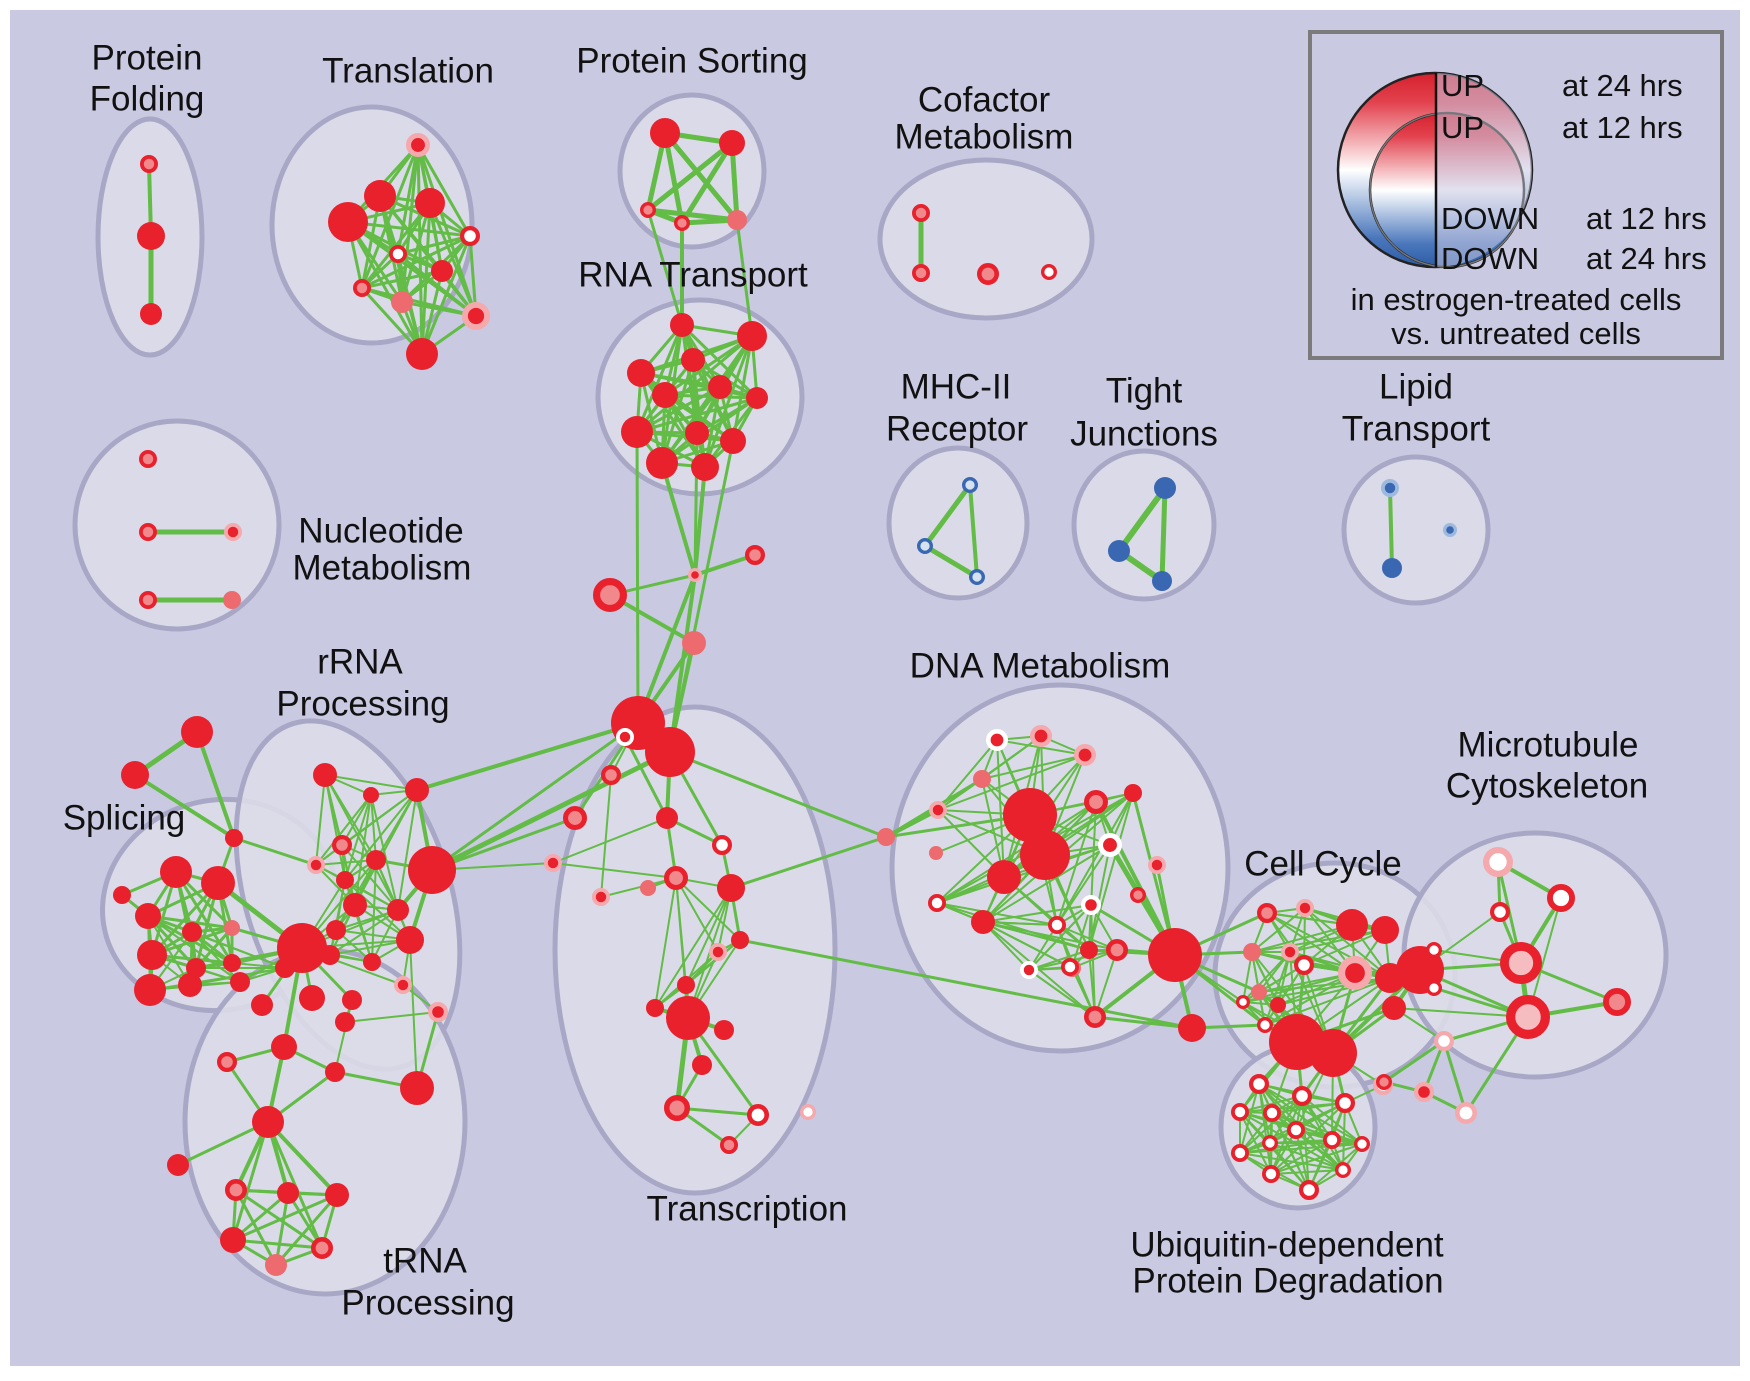  I want to click on cluster-nucleotide-metabolism-label: Nucleotide, so click(380, 530).